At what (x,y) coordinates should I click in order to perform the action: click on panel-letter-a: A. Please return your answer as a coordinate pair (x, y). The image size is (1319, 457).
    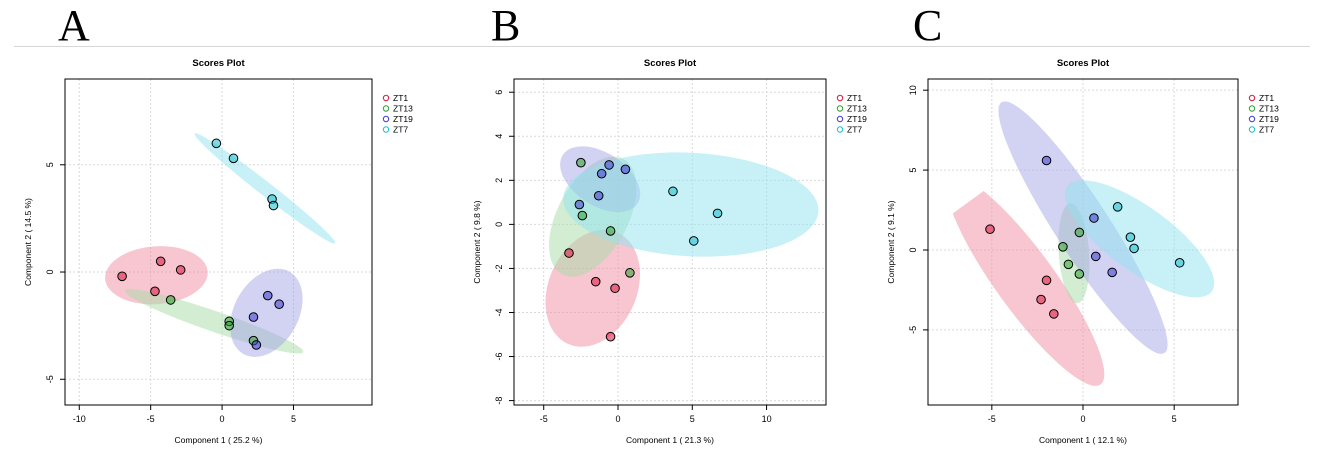
    Looking at the image, I should click on (74, 25).